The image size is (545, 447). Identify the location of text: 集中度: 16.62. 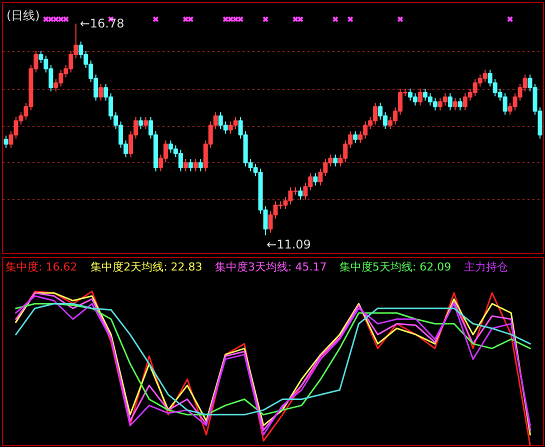
(42, 267).